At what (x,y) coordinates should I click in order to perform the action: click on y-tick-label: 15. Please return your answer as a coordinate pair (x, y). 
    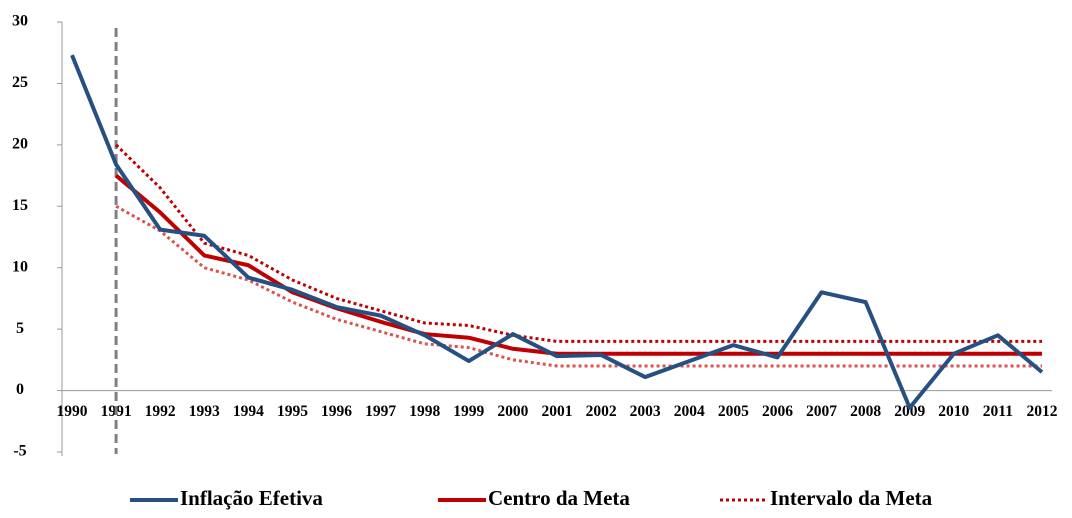
    Looking at the image, I should click on (20, 205).